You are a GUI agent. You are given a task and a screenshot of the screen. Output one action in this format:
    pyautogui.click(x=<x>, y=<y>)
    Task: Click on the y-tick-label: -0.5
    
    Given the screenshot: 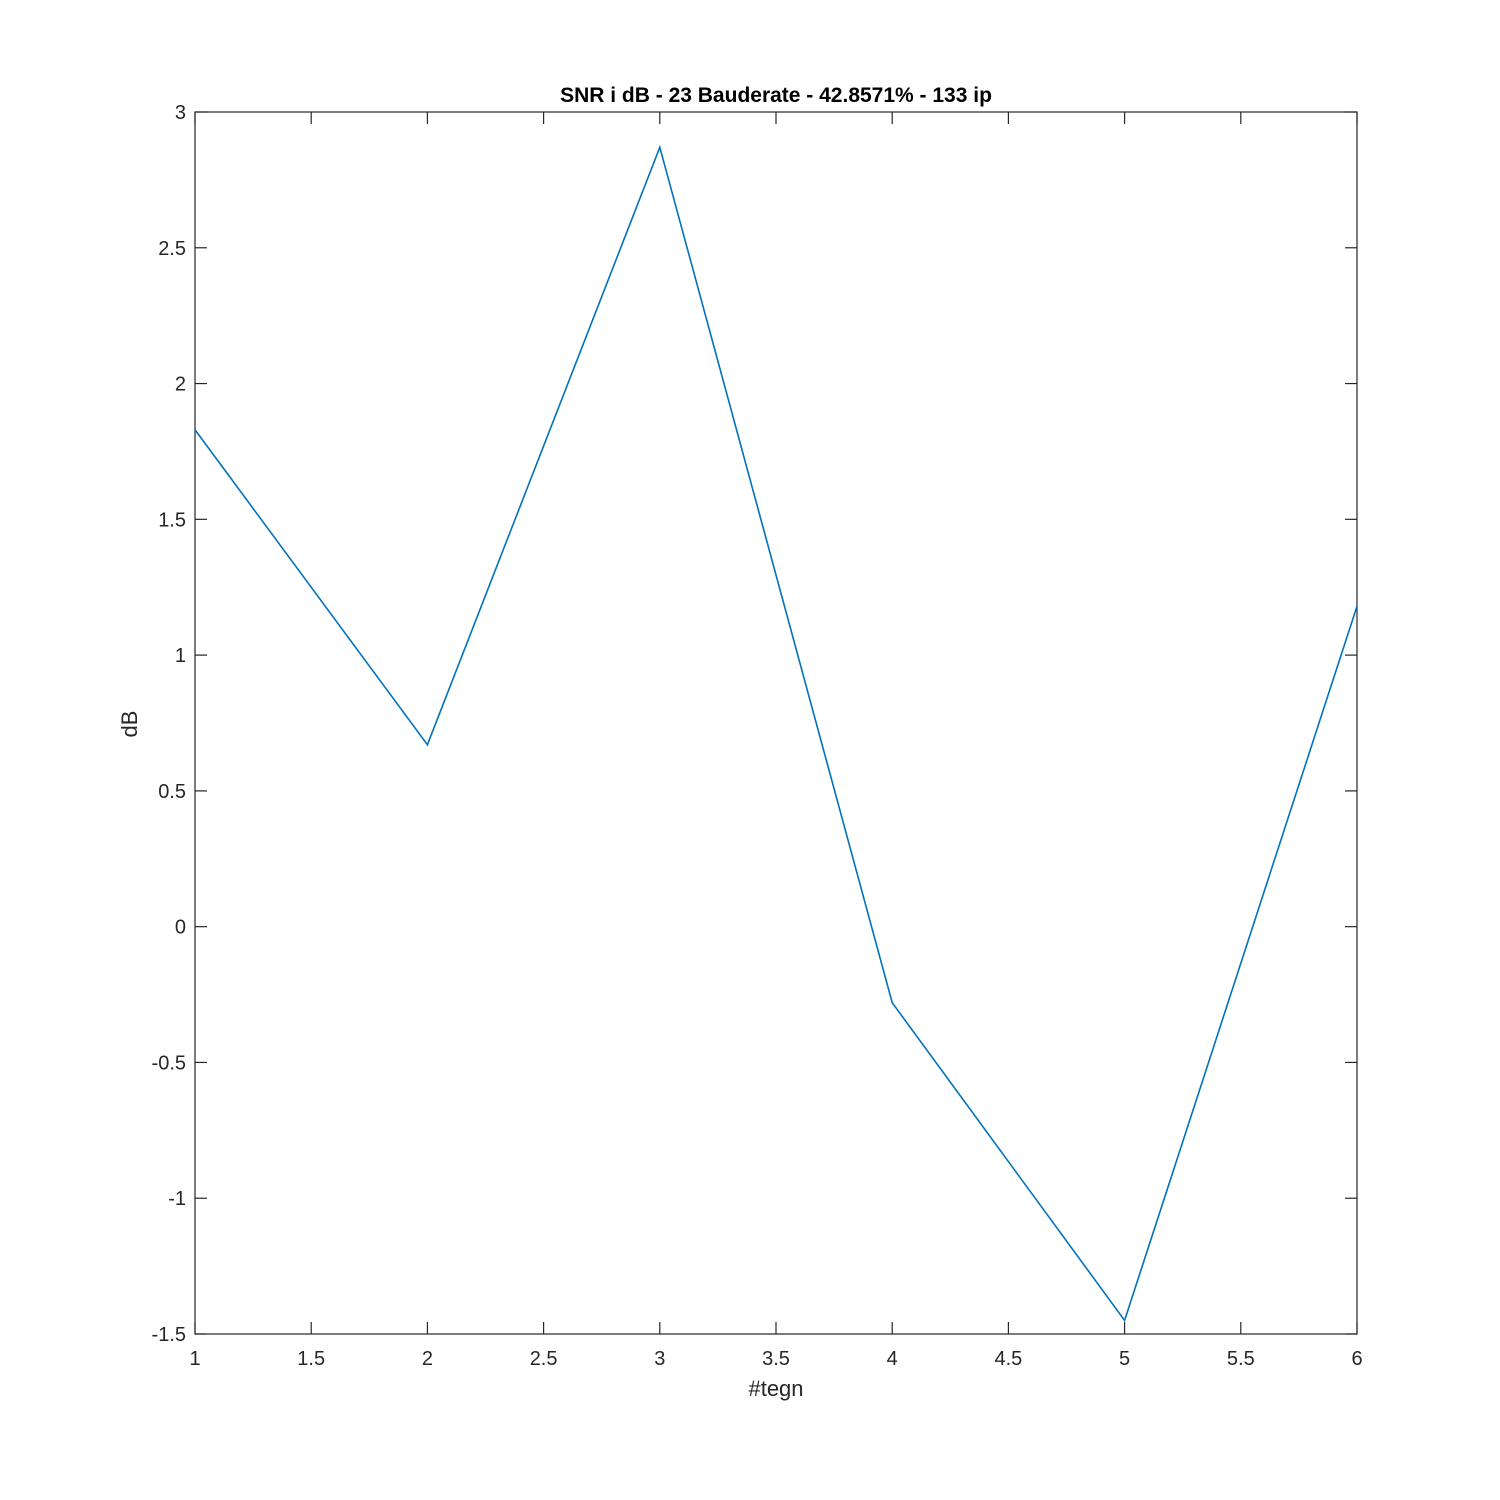 What is the action you would take?
    pyautogui.click(x=169, y=1063)
    